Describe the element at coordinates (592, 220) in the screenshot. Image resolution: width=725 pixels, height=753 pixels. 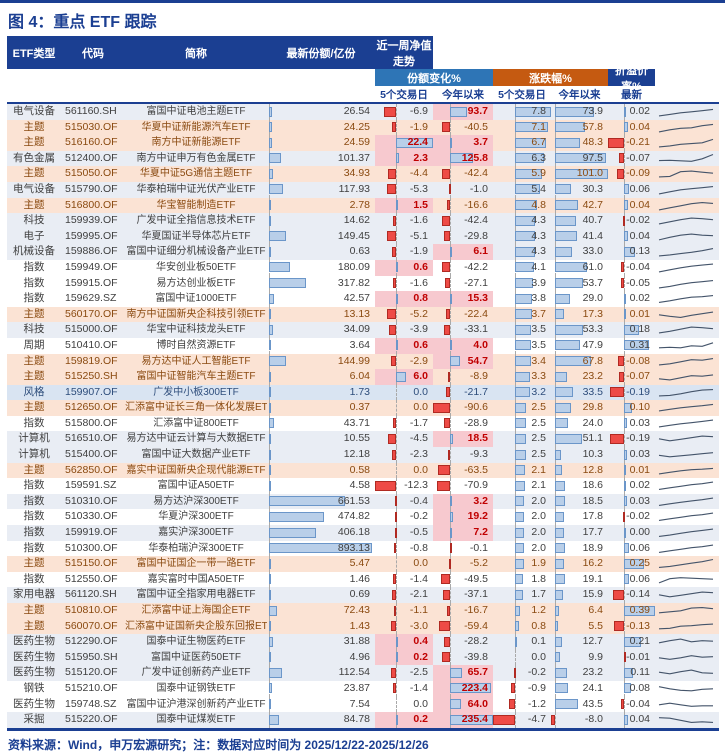
I see `price-change-ytd-cell-value: 40.7` at that location.